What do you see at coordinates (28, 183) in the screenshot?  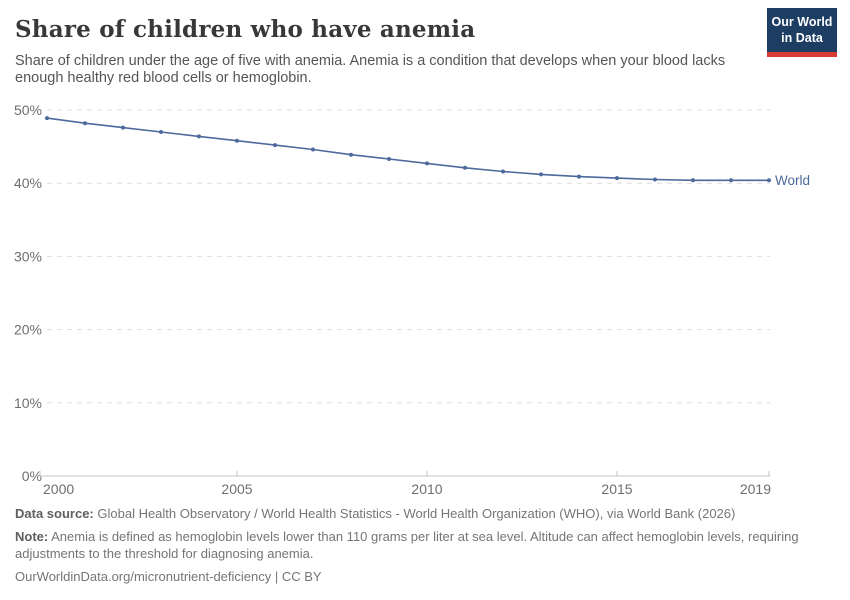 I see `y-axis-tick-label: 40%` at bounding box center [28, 183].